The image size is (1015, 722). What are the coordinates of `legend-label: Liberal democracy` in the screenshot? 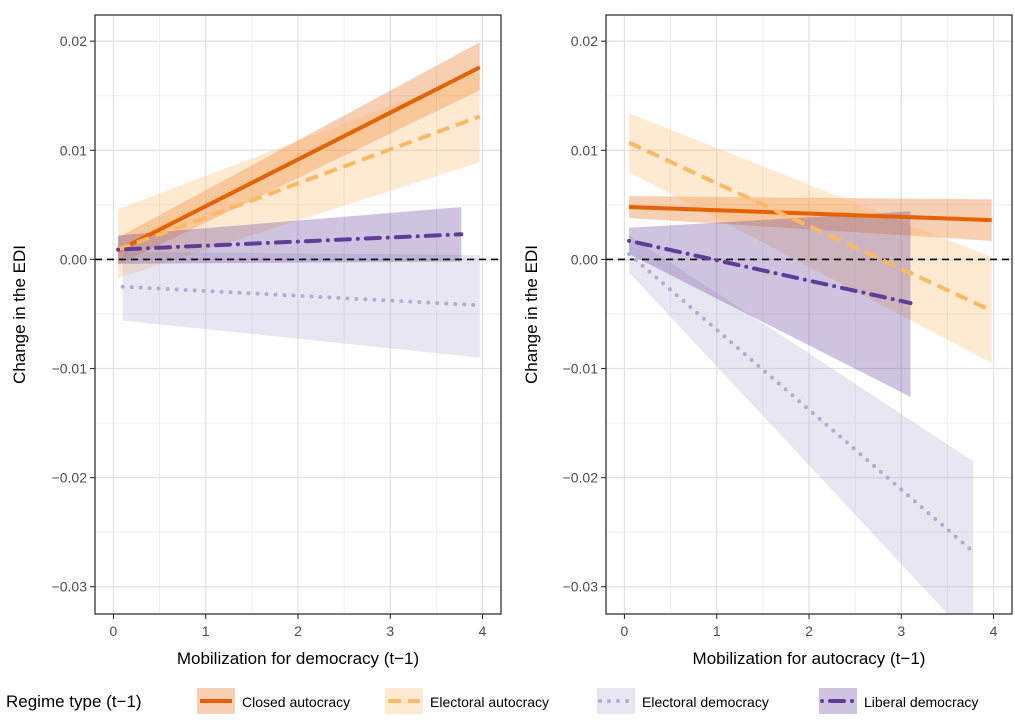 It's located at (921, 702).